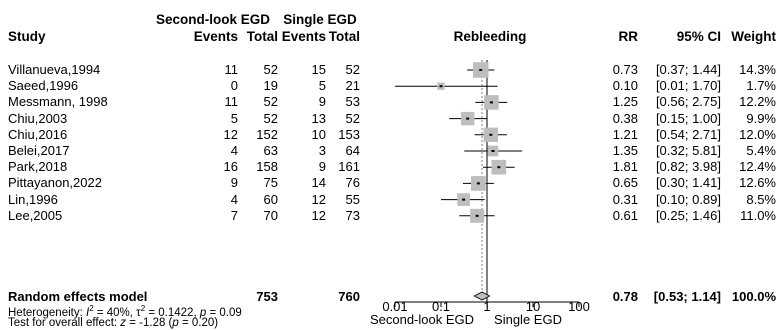 The height and width of the screenshot is (330, 779). Describe the element at coordinates (38, 134) in the screenshot. I see `study-name: Chiu,2016` at that location.